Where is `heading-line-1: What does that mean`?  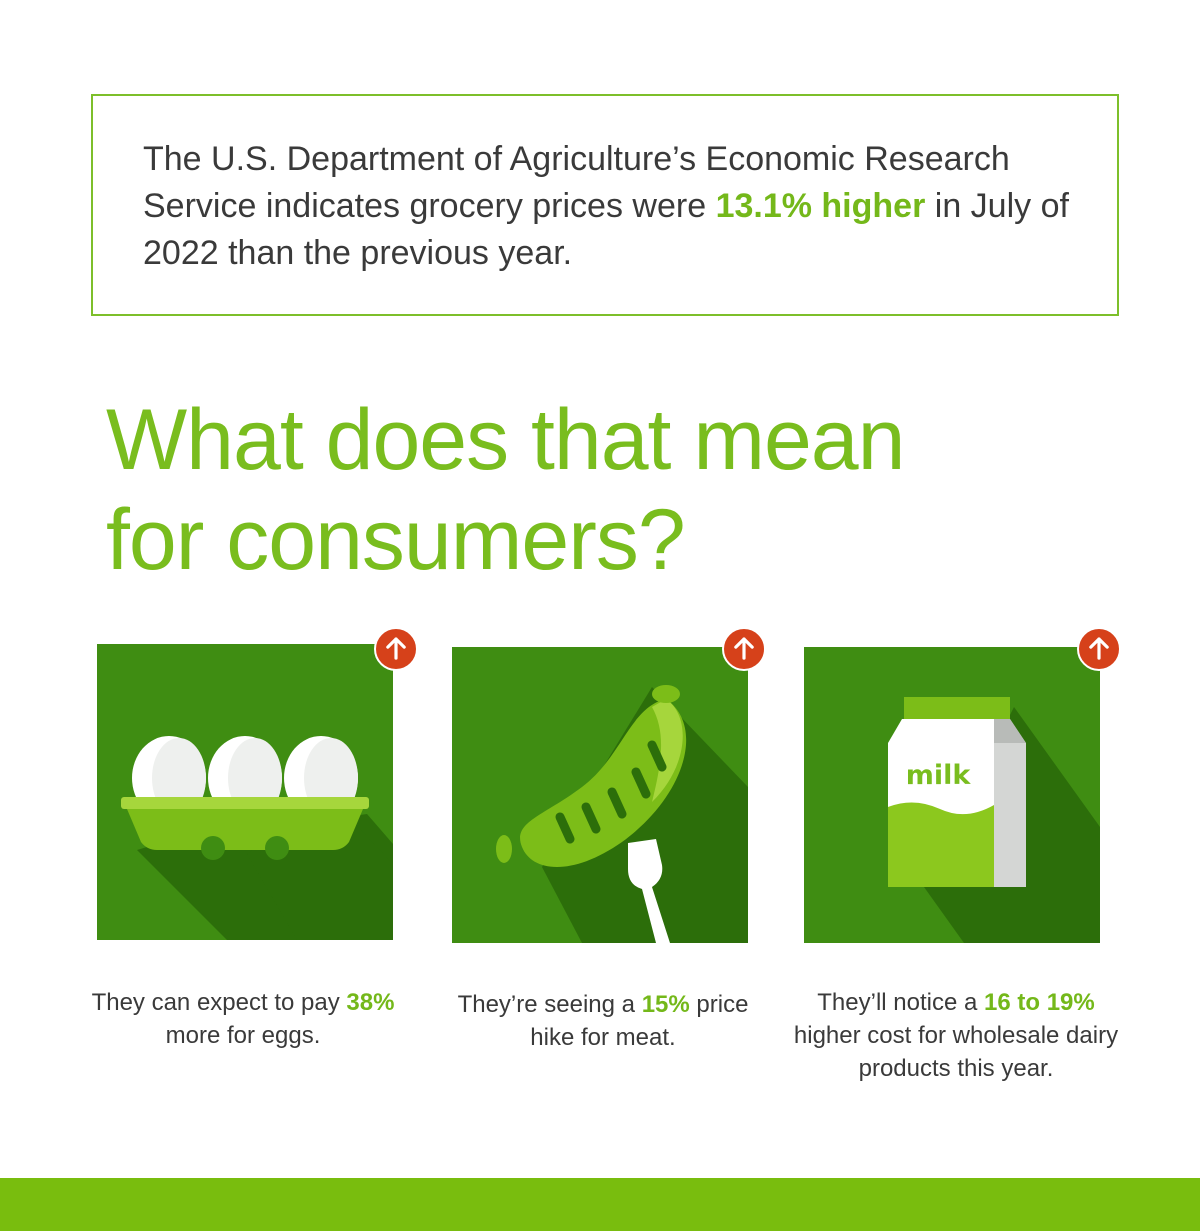
heading-line-1: What does that mean is located at coordinates (505, 440).